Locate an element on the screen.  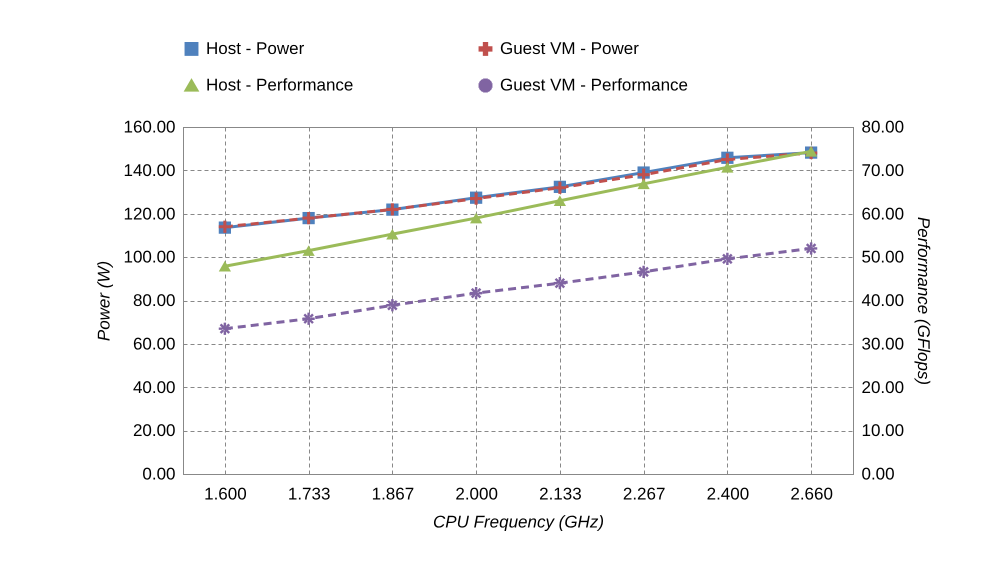
x-tick-label: 1.733 is located at coordinates (309, 494).